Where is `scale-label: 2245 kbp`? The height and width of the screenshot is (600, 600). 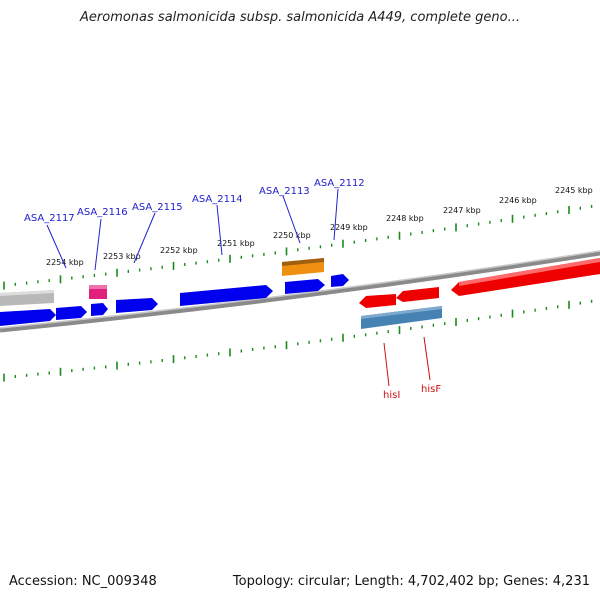 scale-label: 2245 kbp is located at coordinates (574, 190).